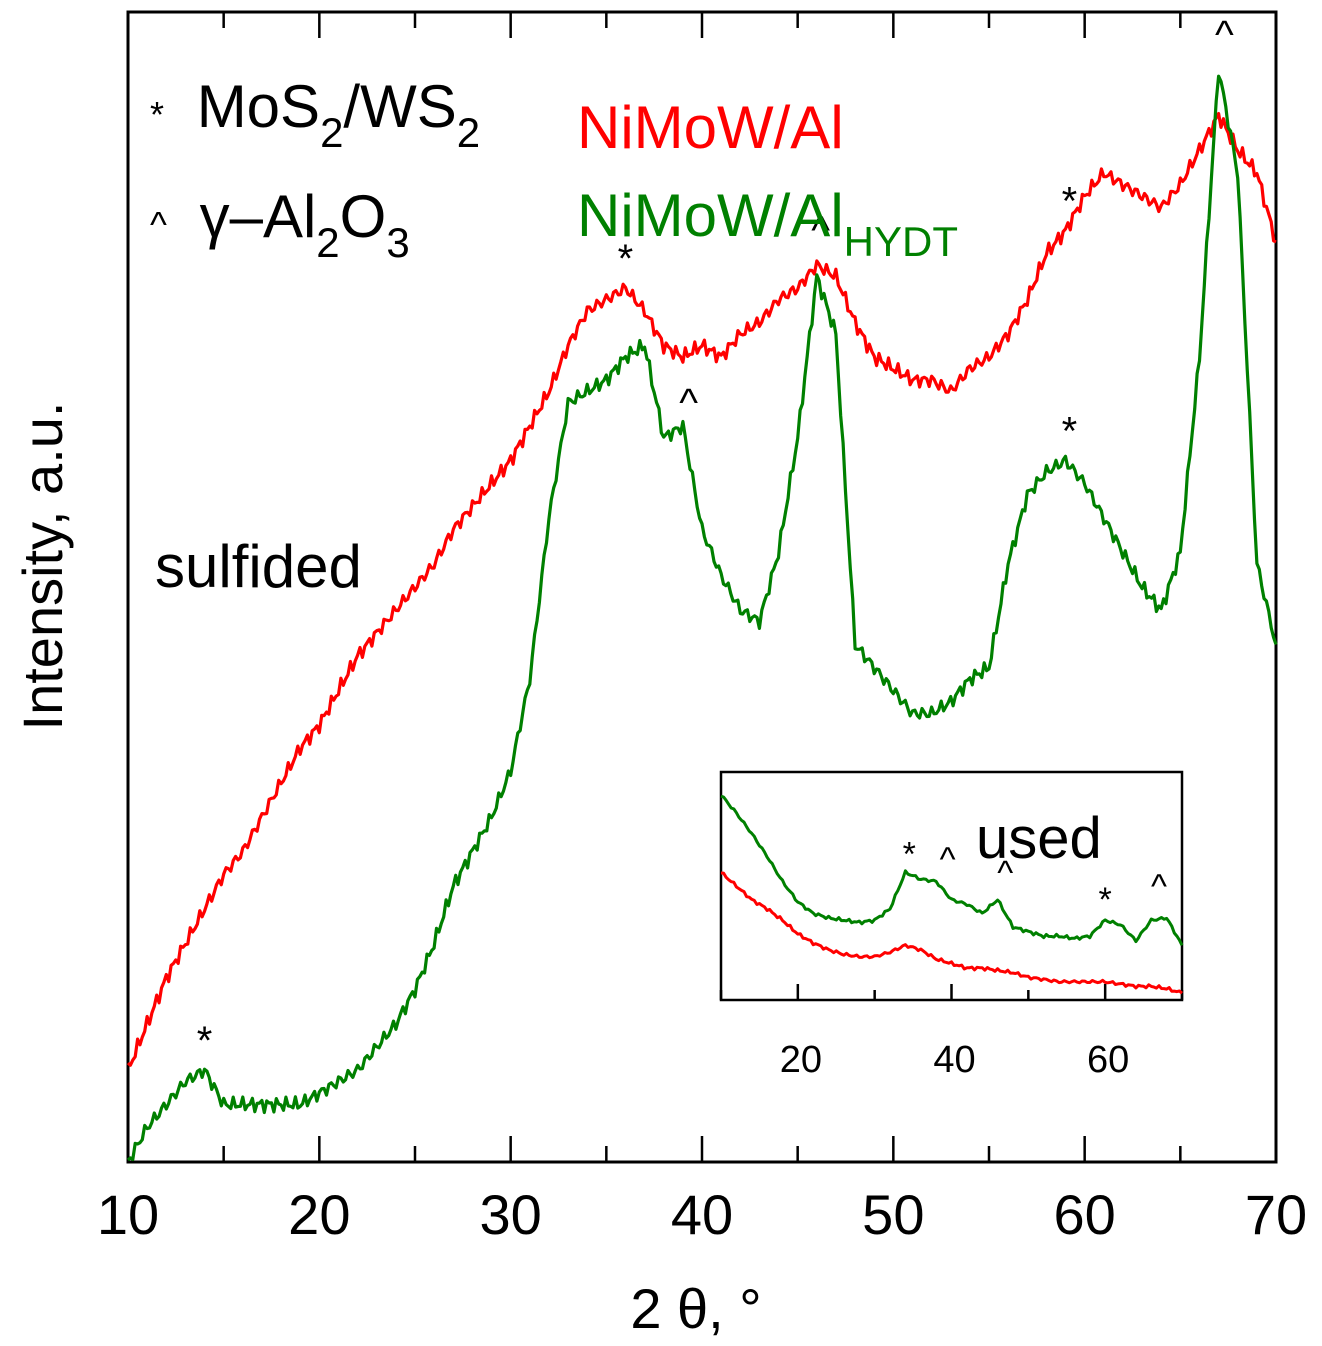 The image size is (1322, 1346). I want to click on key-alumina: ^ γ–Al2O3, so click(280, 224).